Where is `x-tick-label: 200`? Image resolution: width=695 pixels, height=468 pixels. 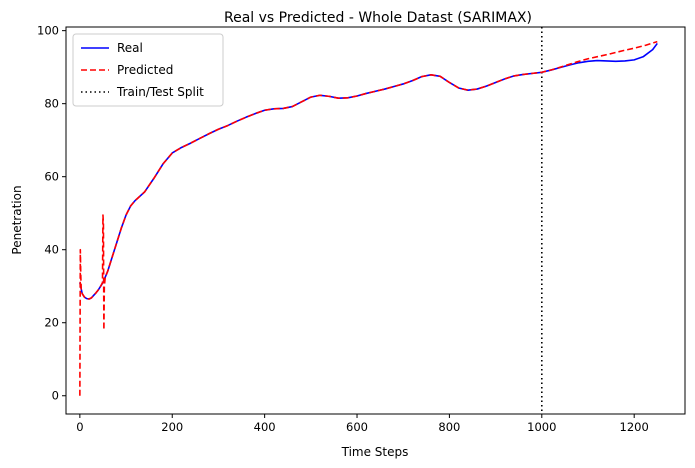 x-tick-label: 200 is located at coordinates (172, 427).